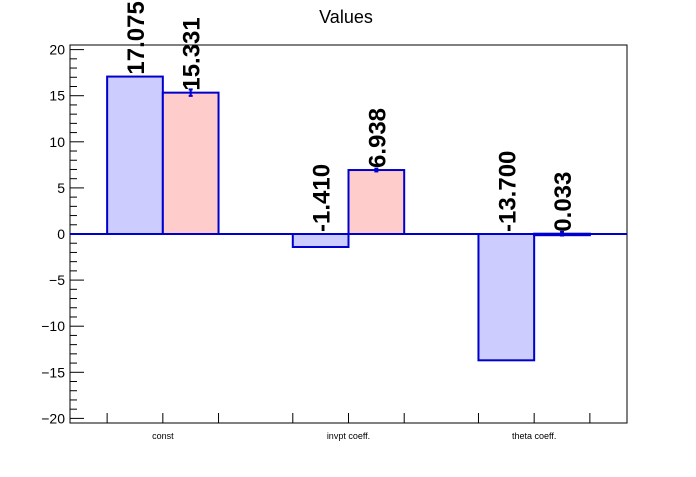 The image size is (696, 477). What do you see at coordinates (563, 202) in the screenshot?
I see `data-label: 0.033` at bounding box center [563, 202].